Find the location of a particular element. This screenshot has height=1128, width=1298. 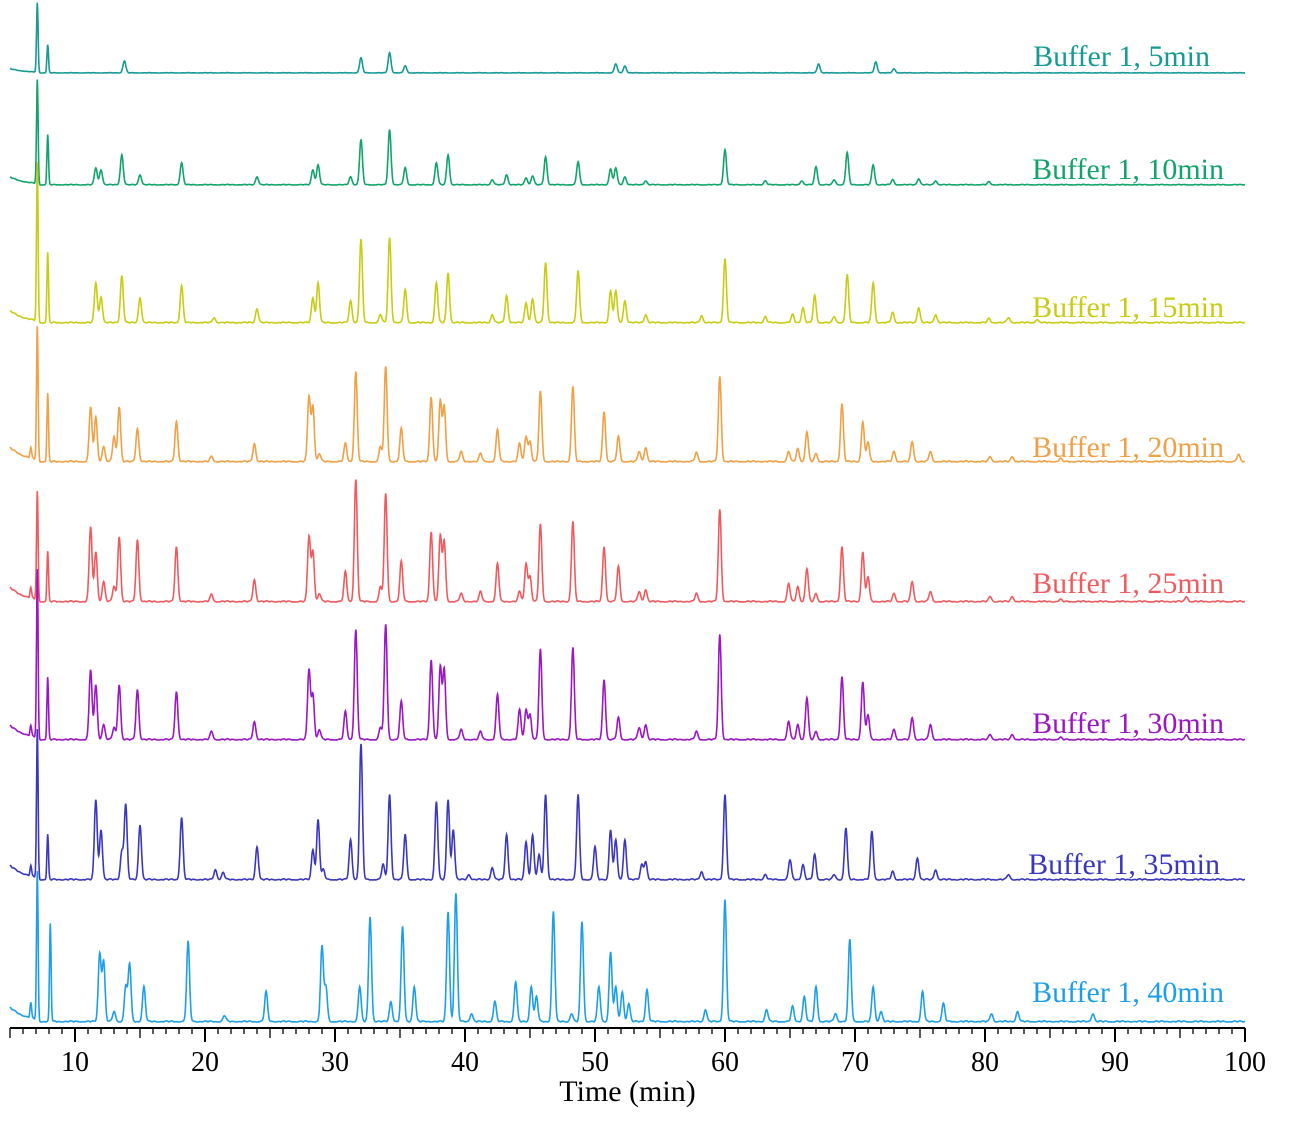

trace-label: Buffer 1, 20min is located at coordinates (1128, 447).